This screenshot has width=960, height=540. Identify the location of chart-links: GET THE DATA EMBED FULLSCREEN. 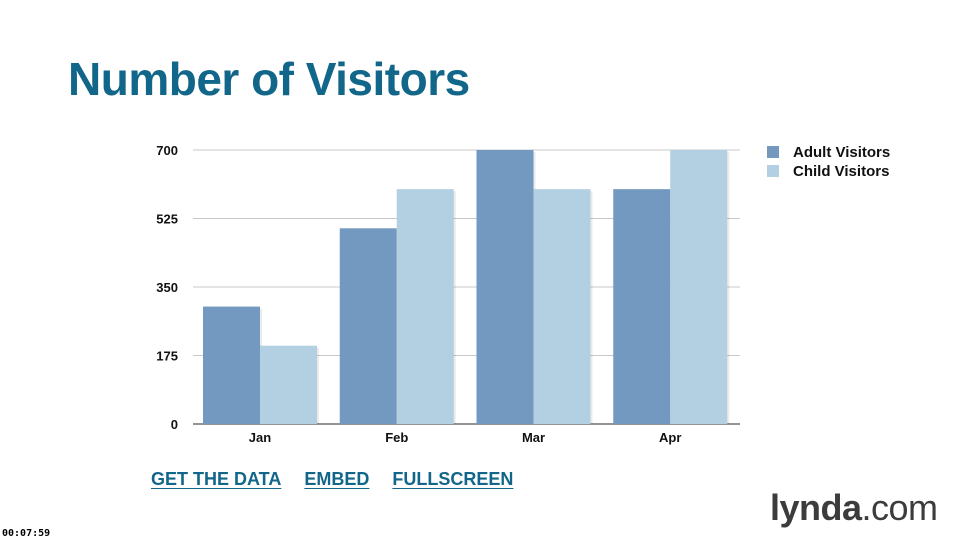
(341, 479).